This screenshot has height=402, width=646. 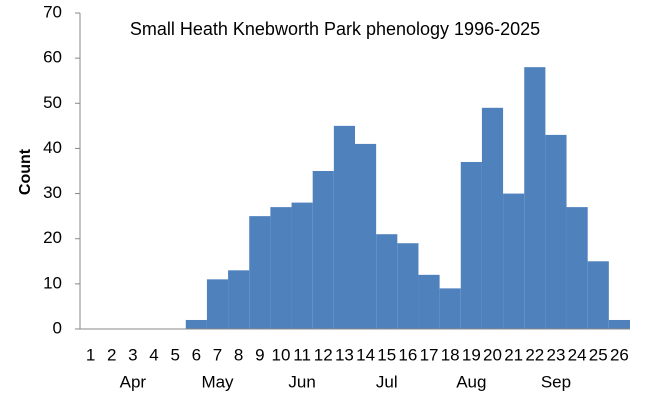 What do you see at coordinates (52, 237) in the screenshot?
I see `y-tick-label: 20` at bounding box center [52, 237].